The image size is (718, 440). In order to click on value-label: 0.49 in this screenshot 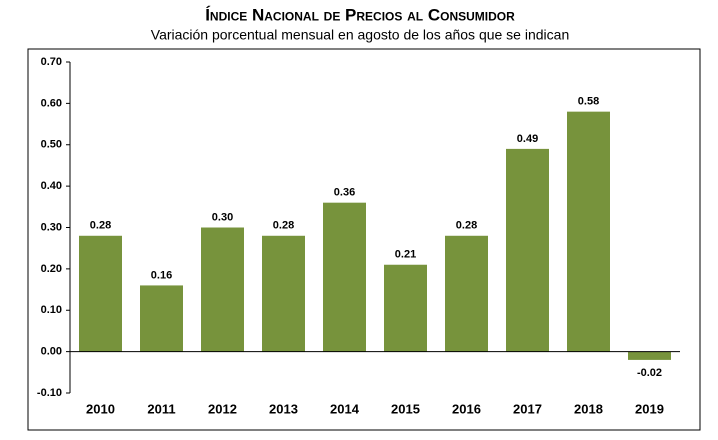, I will do `click(527, 139)`.